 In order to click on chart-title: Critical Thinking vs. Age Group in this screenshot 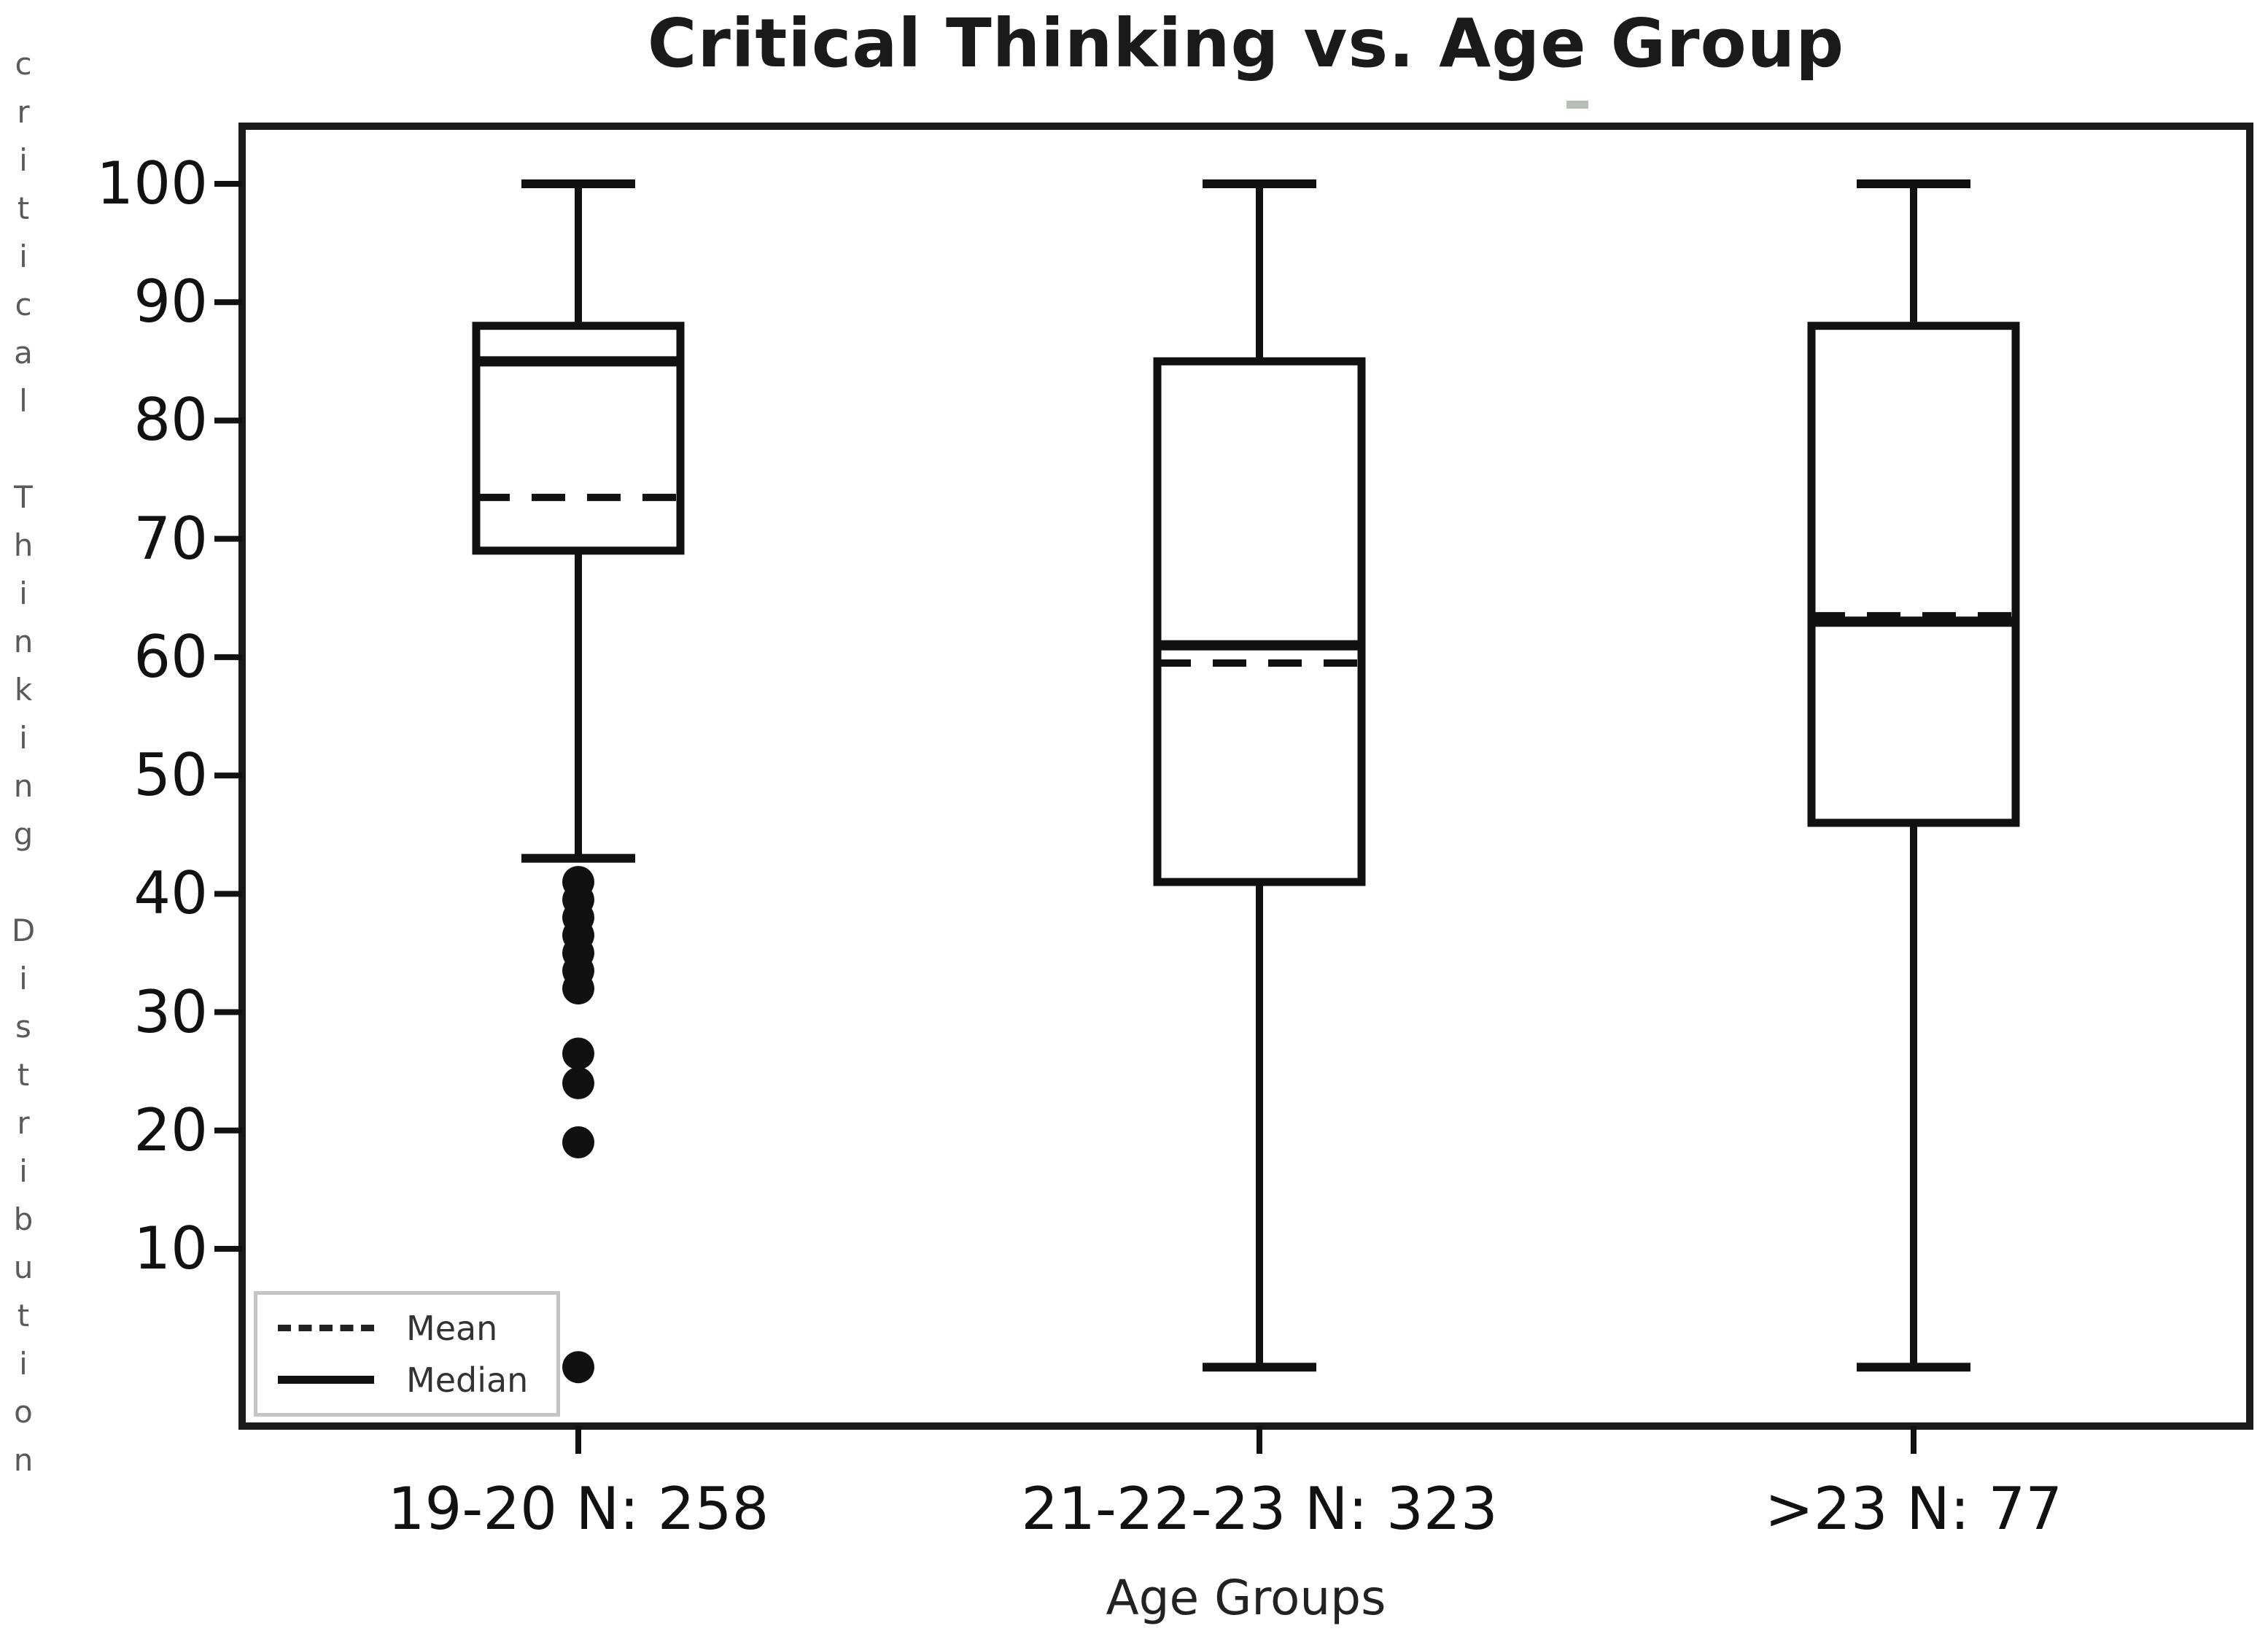, I will do `click(1246, 43)`.